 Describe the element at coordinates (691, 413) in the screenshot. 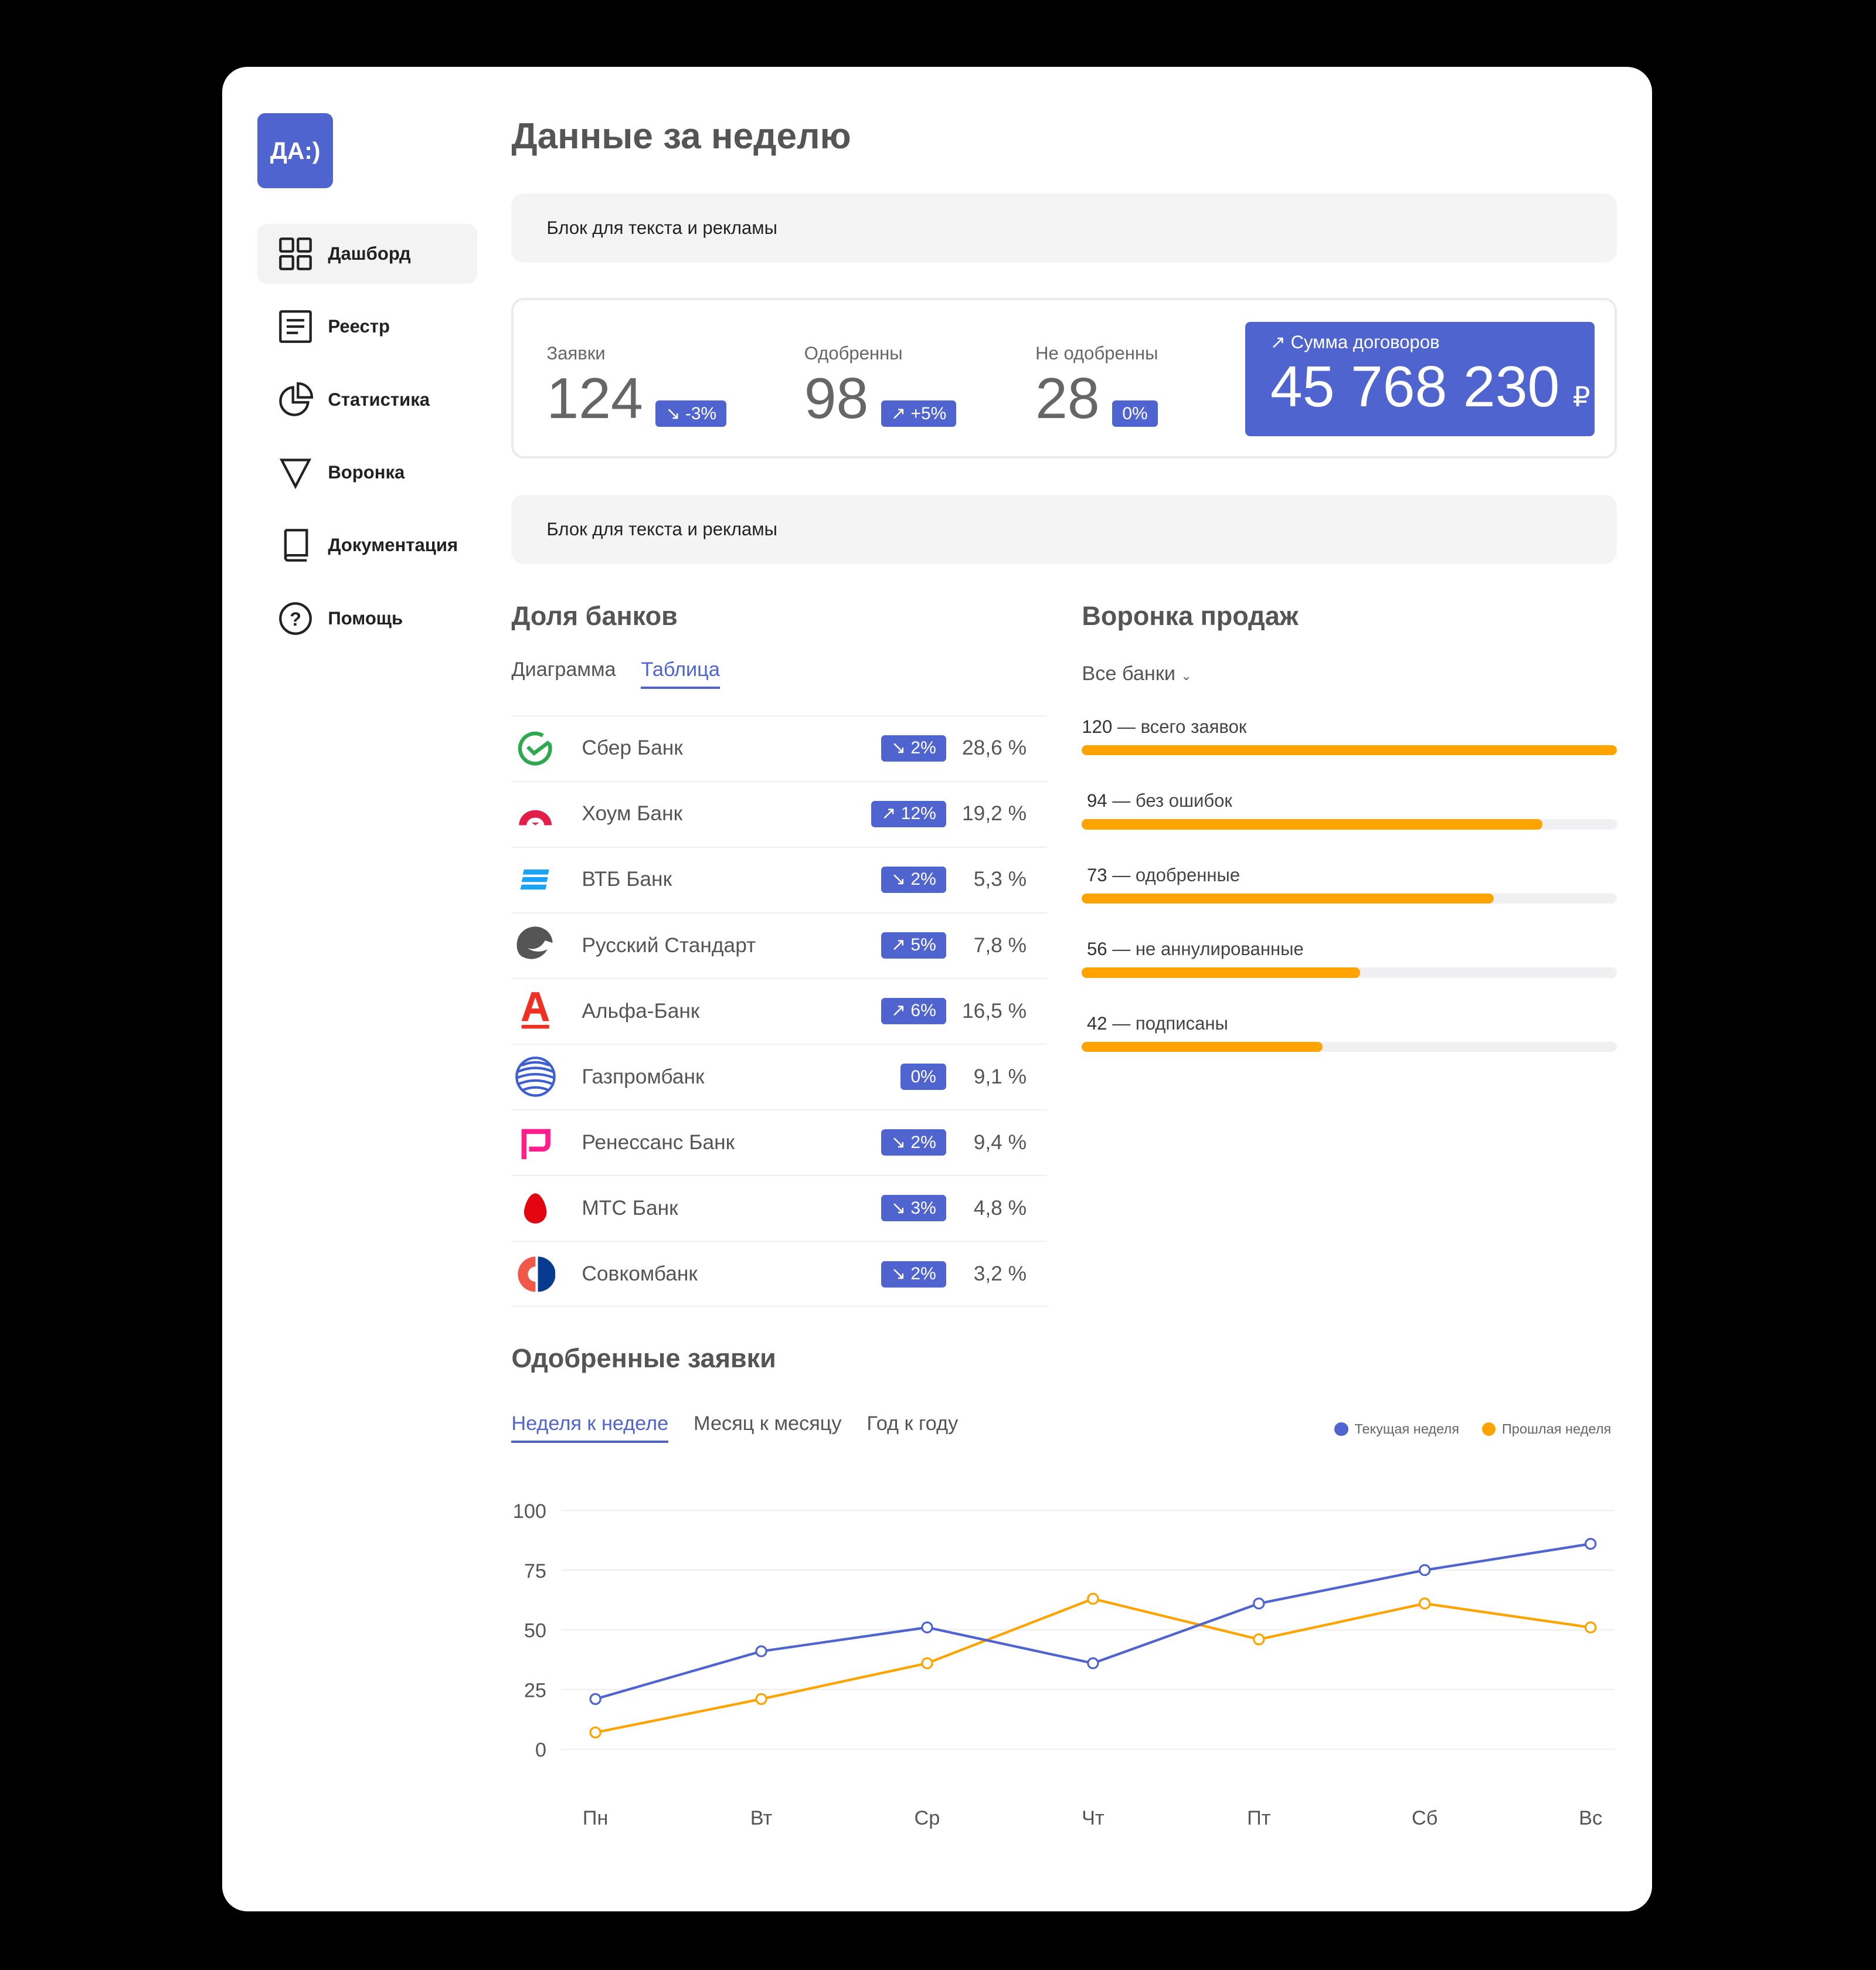

I see `change-badge: ↘ -3%` at that location.